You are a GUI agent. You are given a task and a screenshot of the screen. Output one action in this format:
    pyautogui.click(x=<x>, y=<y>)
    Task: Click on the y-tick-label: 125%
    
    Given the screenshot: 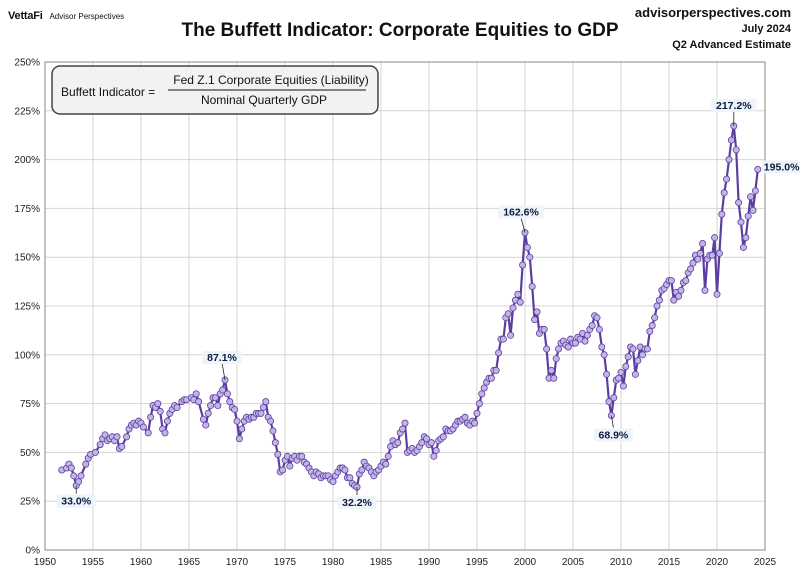 What is the action you would take?
    pyautogui.click(x=27, y=307)
    